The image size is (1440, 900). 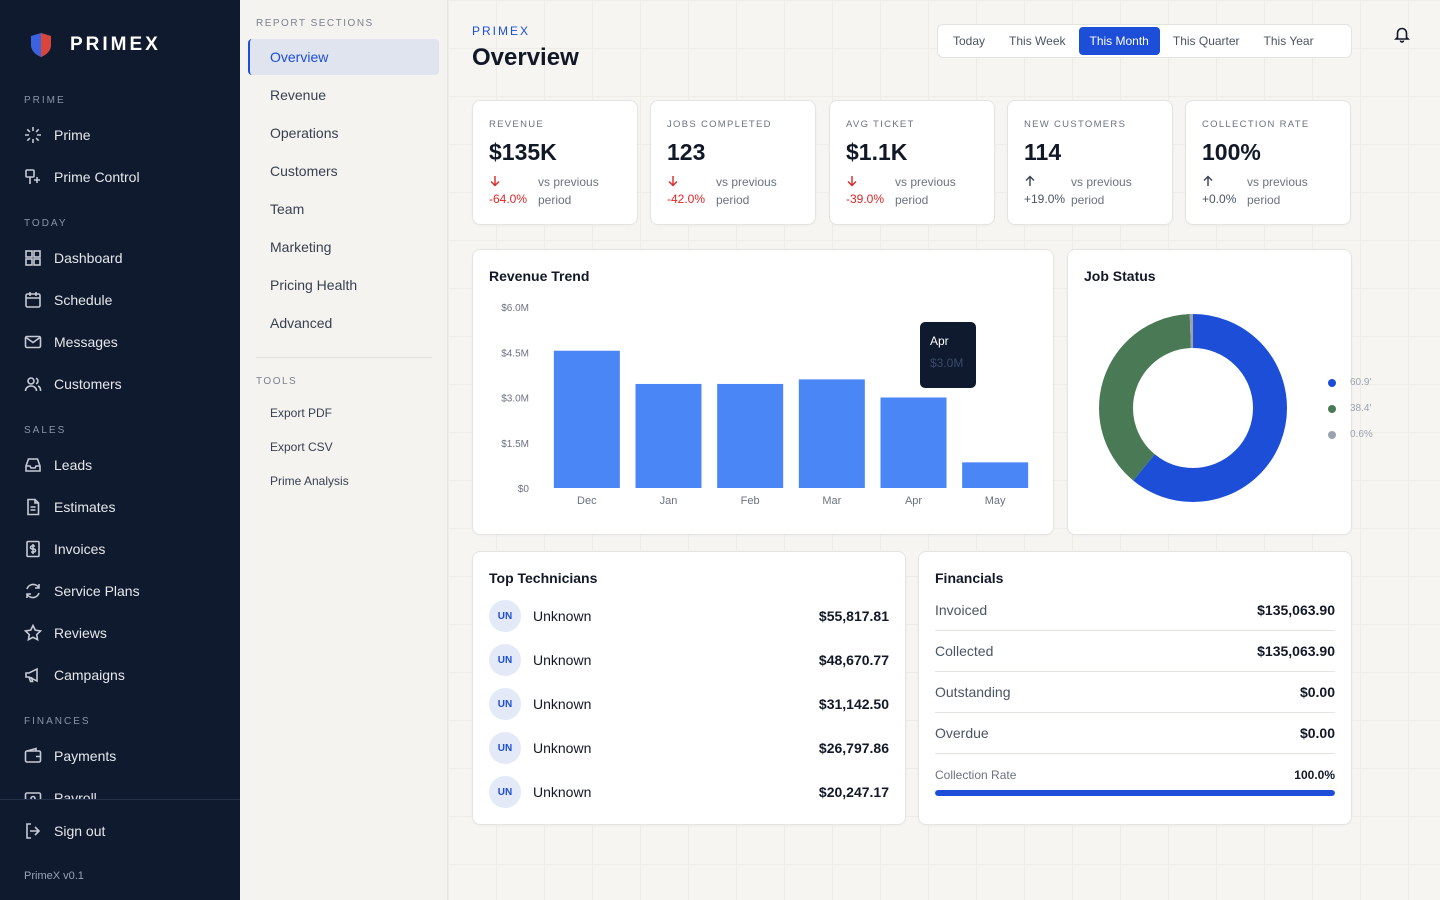 I want to click on app-version: PrimeX v0.1, so click(x=54, y=876).